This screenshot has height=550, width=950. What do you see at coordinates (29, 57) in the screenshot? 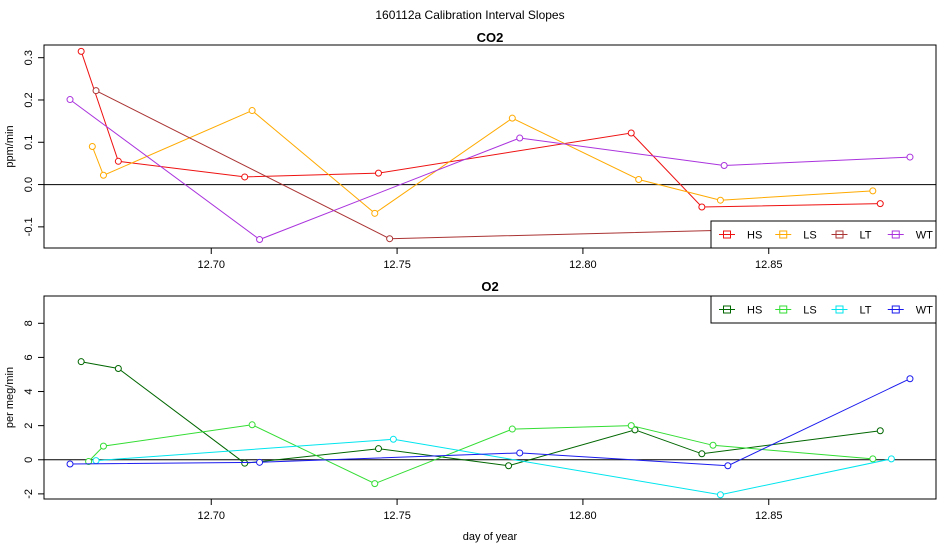
I see `y-tick-label: 0.3` at bounding box center [29, 57].